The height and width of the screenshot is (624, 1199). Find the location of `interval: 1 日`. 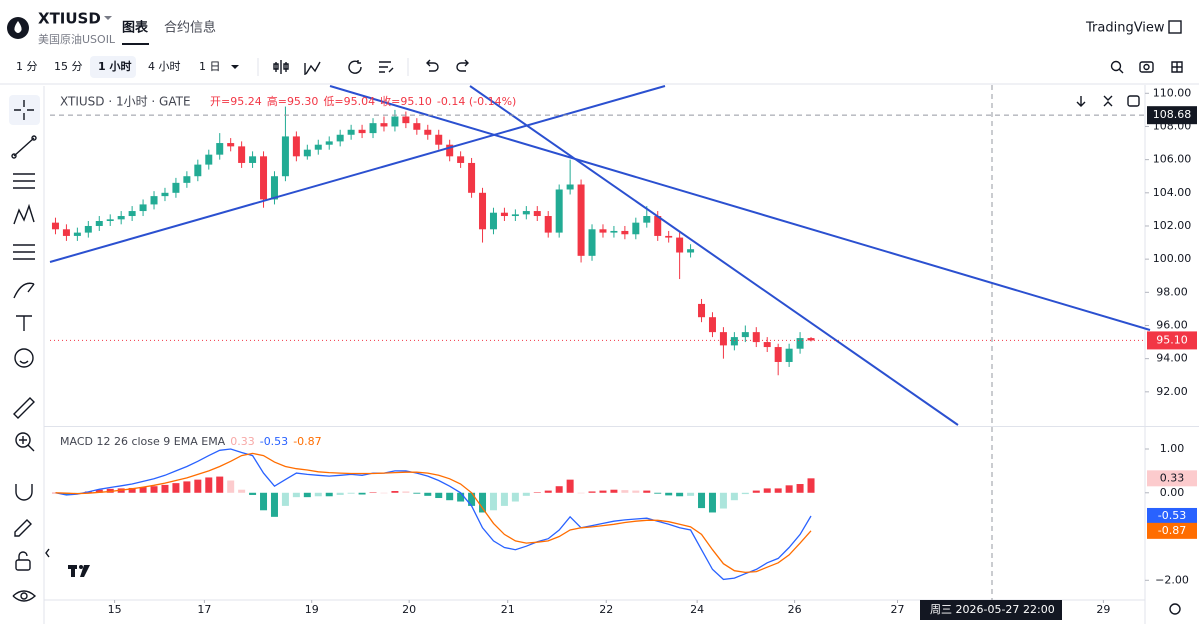

interval: 1 日 is located at coordinates (210, 66).